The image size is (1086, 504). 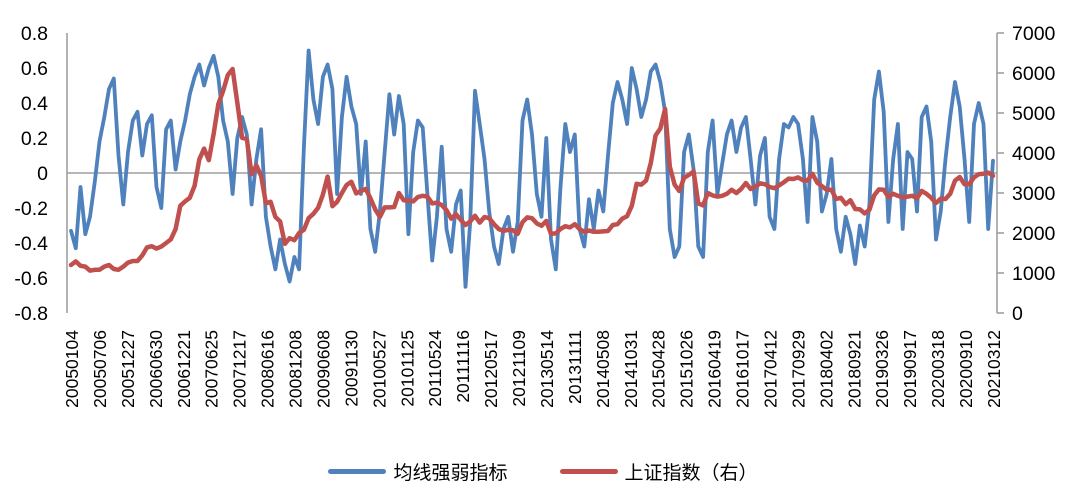 I want to click on y-axis-left-label: 0.4, so click(x=34, y=104).